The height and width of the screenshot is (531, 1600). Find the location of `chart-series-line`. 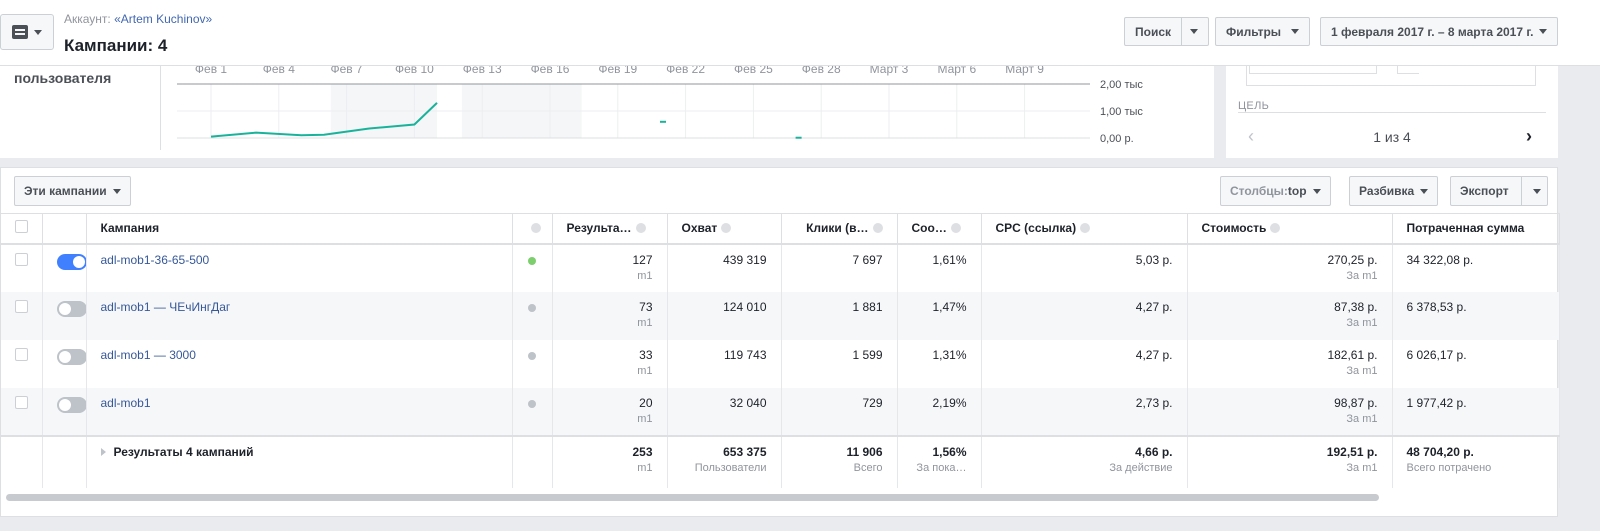

chart-series-line is located at coordinates (324, 120).